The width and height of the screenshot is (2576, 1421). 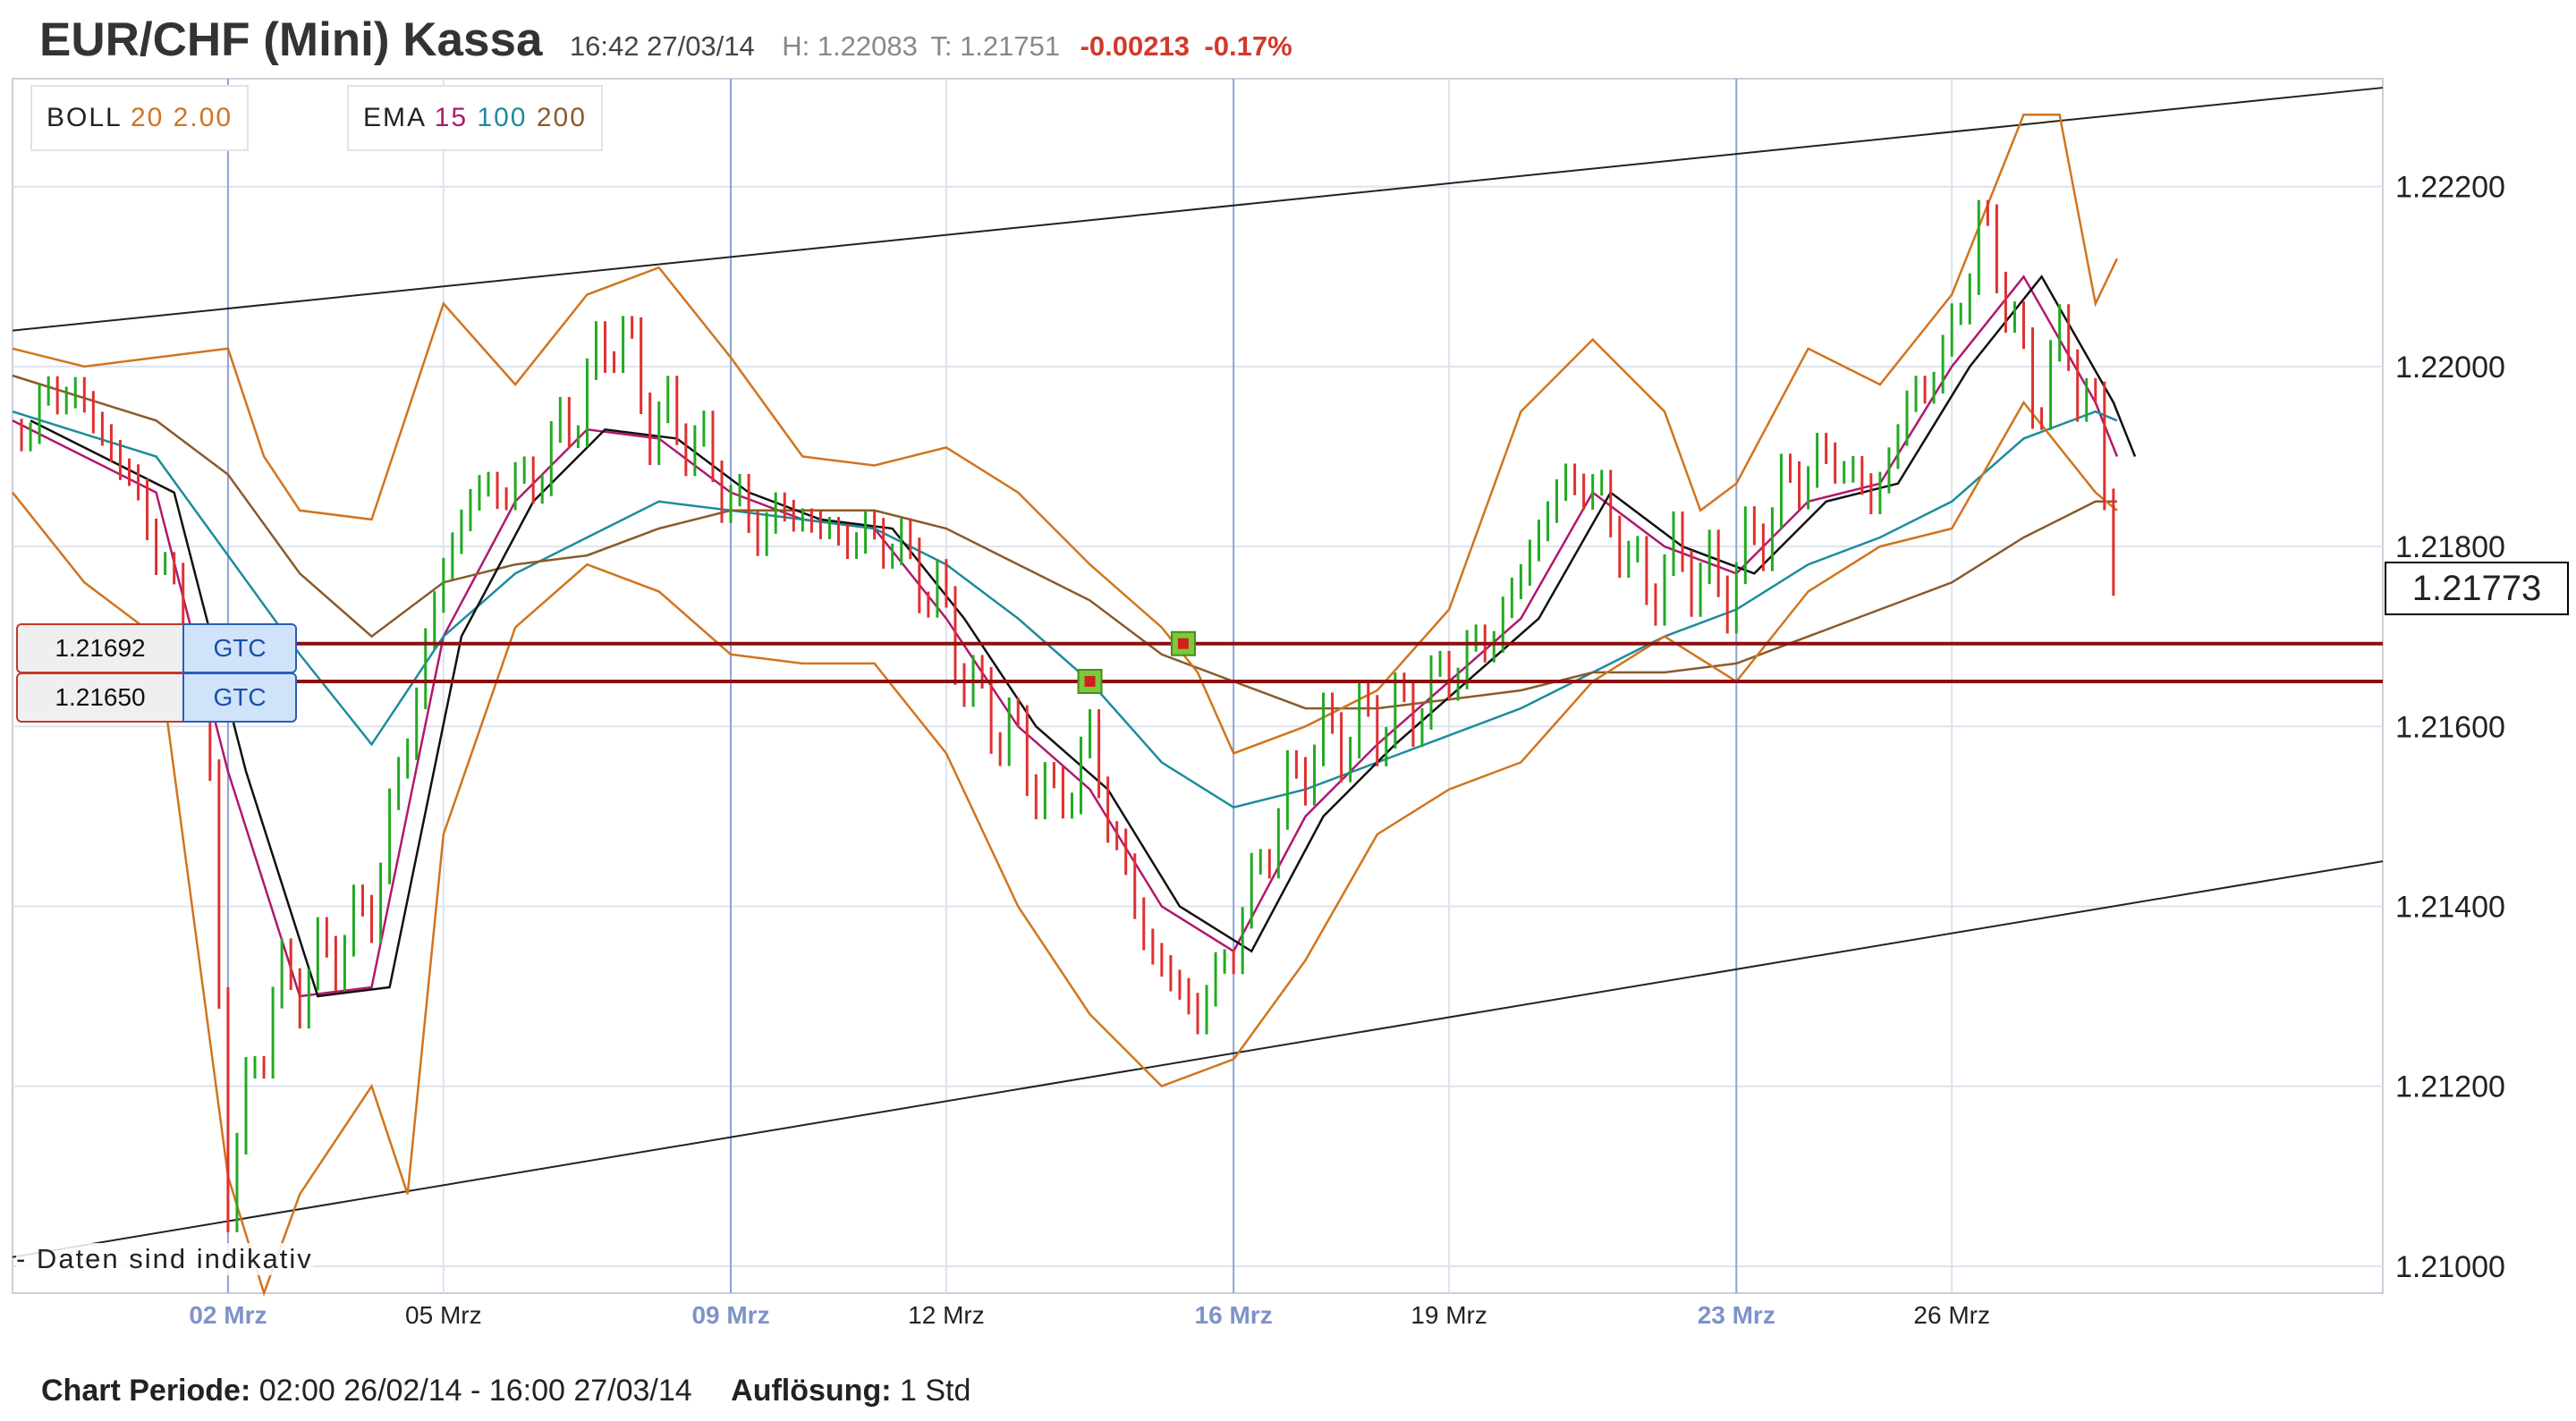 I want to click on y-tick-label: 1.21400, so click(x=2450, y=907).